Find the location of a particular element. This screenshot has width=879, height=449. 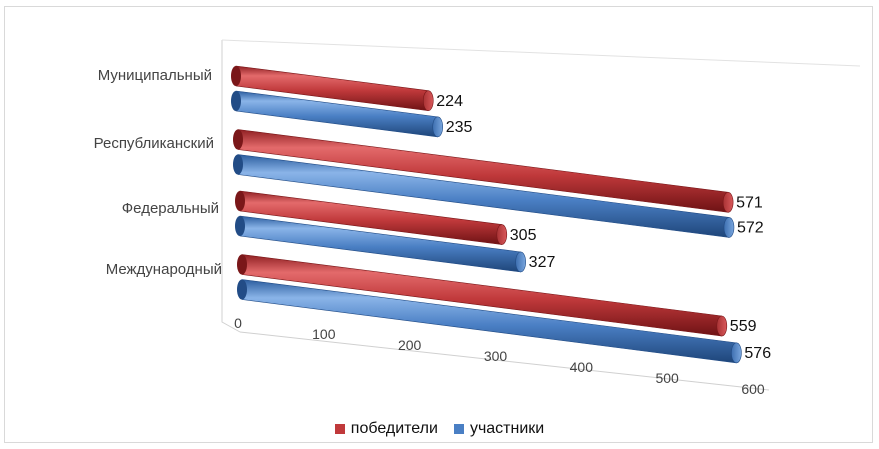

tick-label-3: 300 is located at coordinates (496, 356).